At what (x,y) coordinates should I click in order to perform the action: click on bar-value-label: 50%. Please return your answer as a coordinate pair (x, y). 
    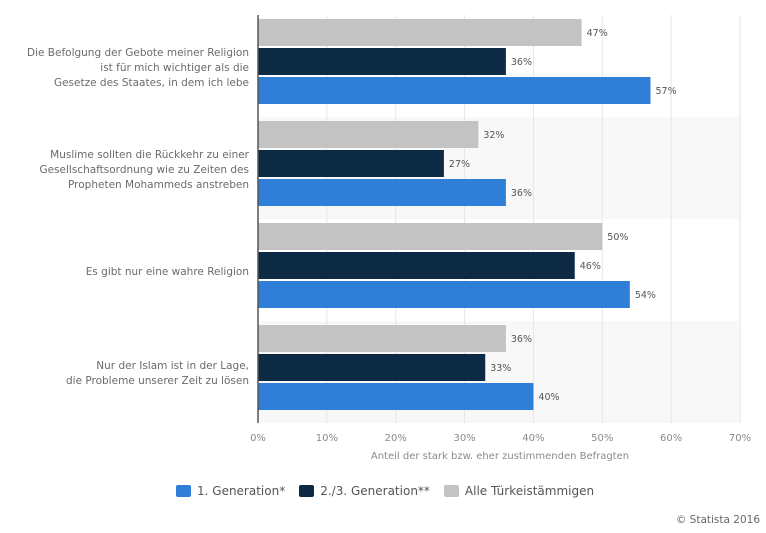
    Looking at the image, I should click on (617, 237).